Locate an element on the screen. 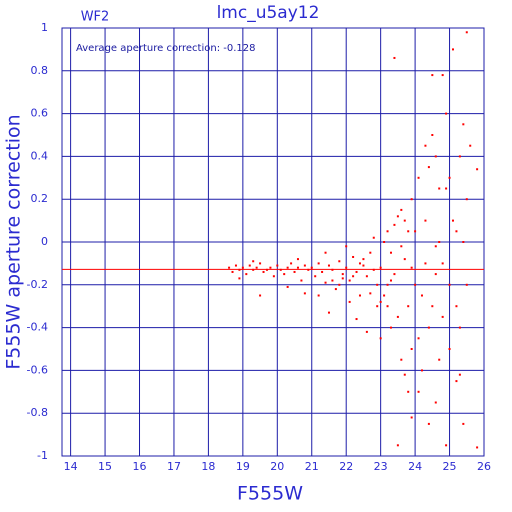 The image size is (512, 512). annotation: Average aperture correction: -0.128 is located at coordinates (166, 48).